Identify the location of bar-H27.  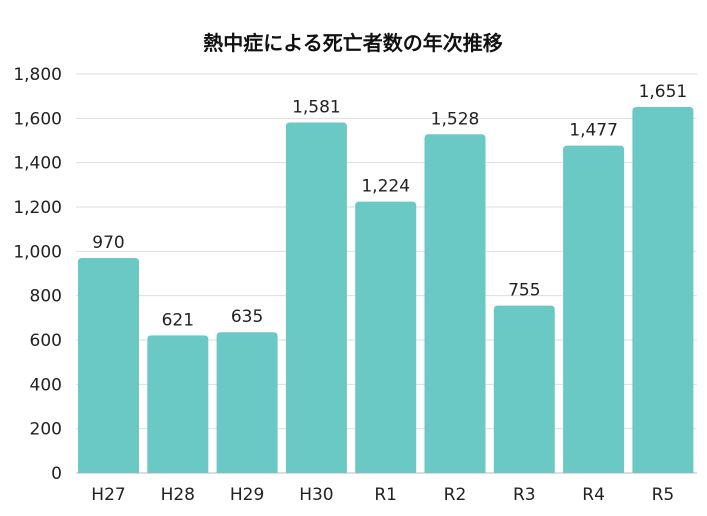
(108, 365).